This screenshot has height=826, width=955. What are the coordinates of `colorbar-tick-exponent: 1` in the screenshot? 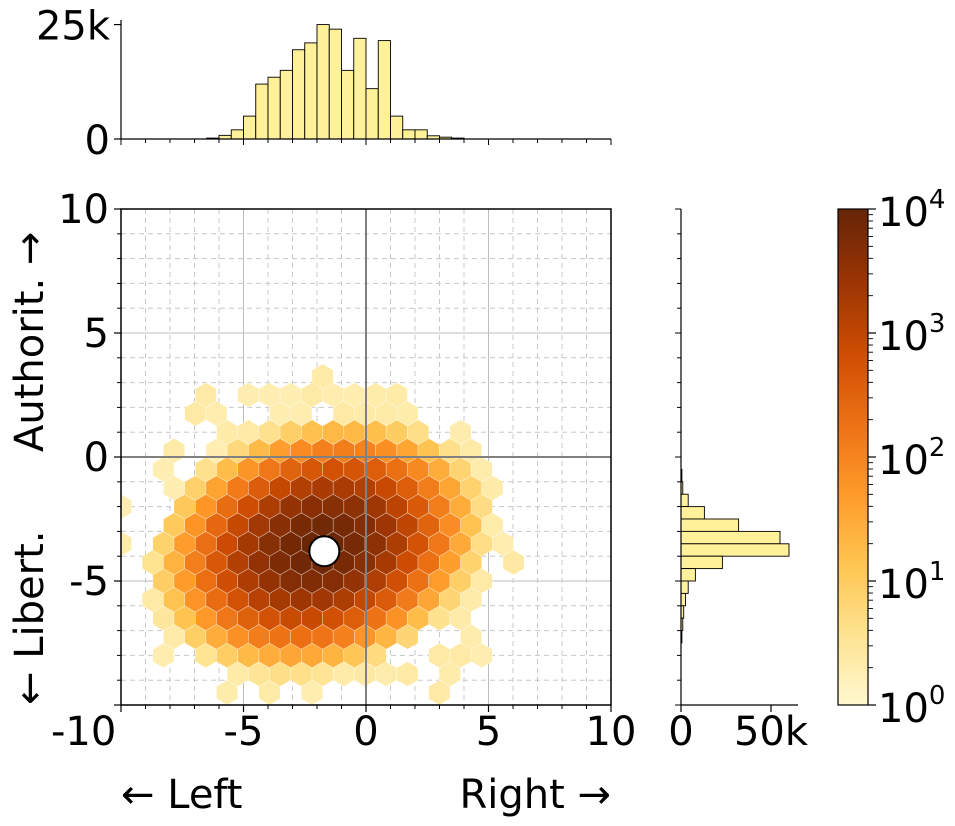 It's located at (937, 572).